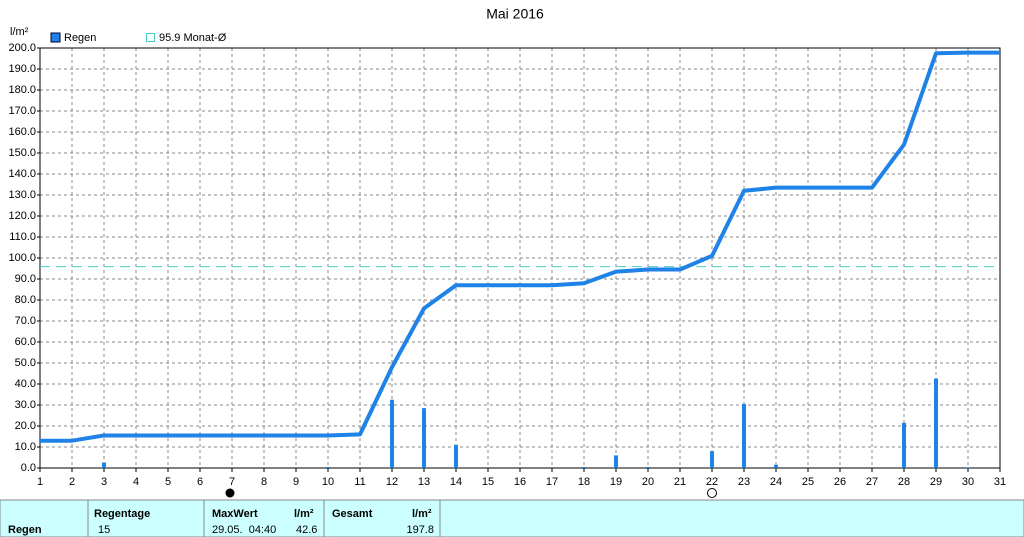  I want to click on table-header: Gesamt, so click(352, 514).